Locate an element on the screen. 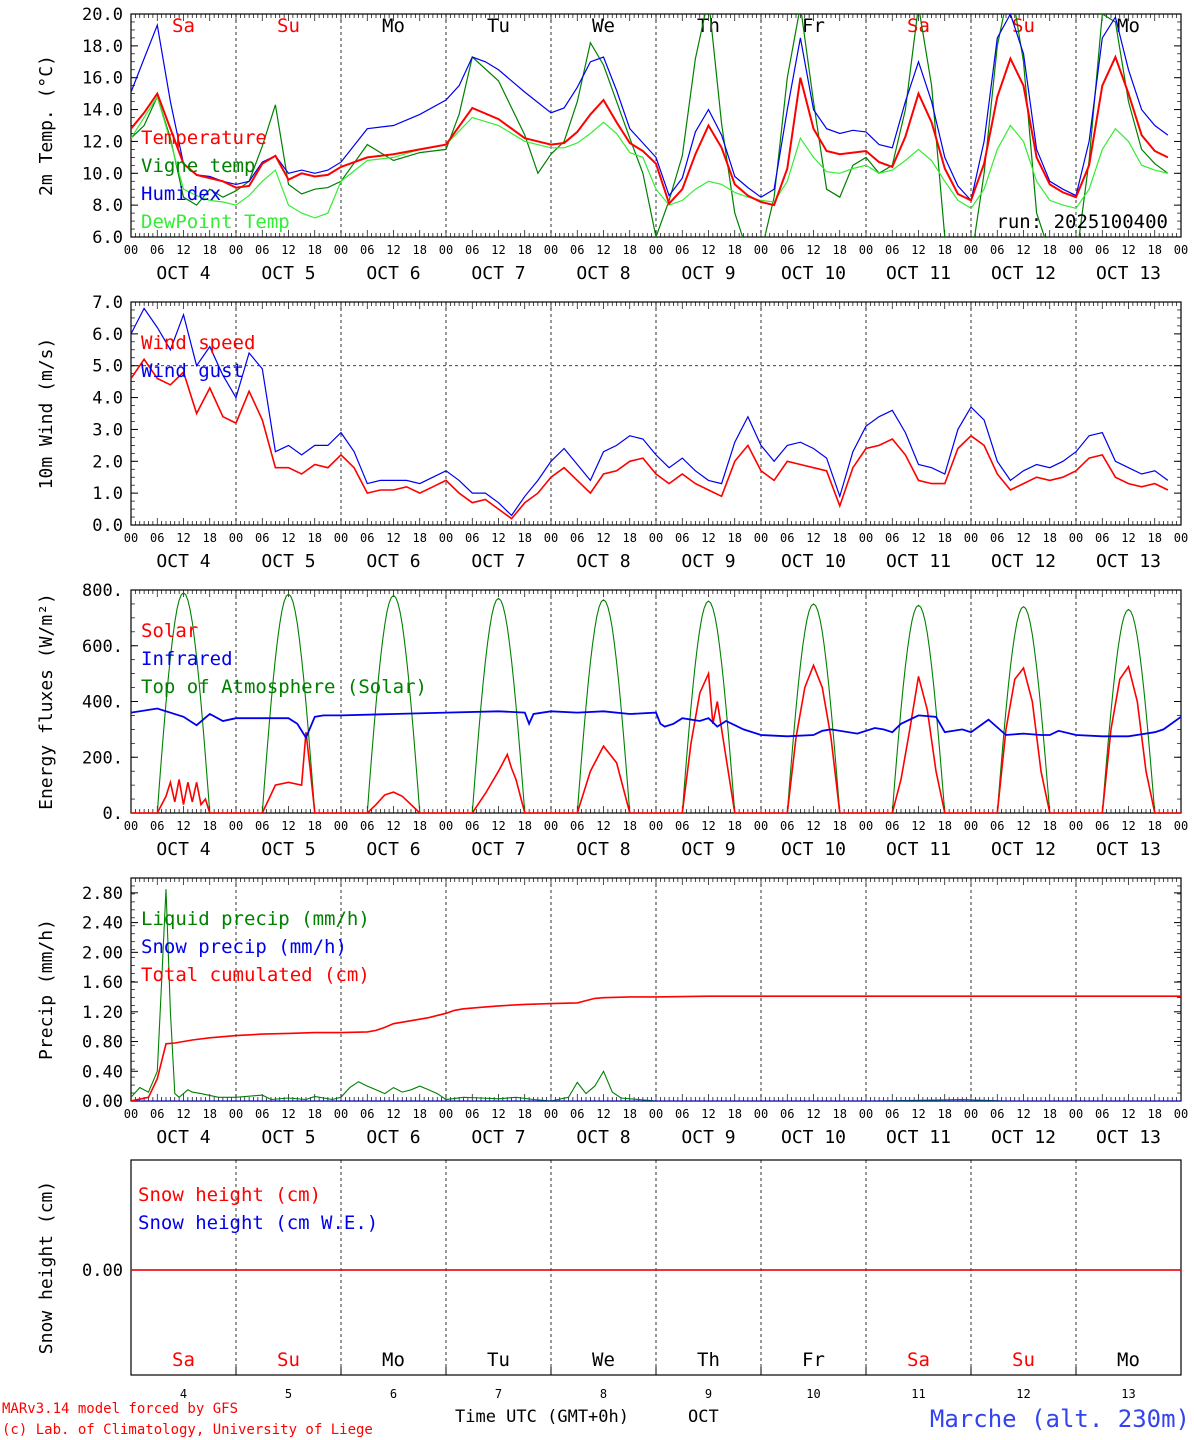  y-tick-label: 6.0 is located at coordinates (107, 335).